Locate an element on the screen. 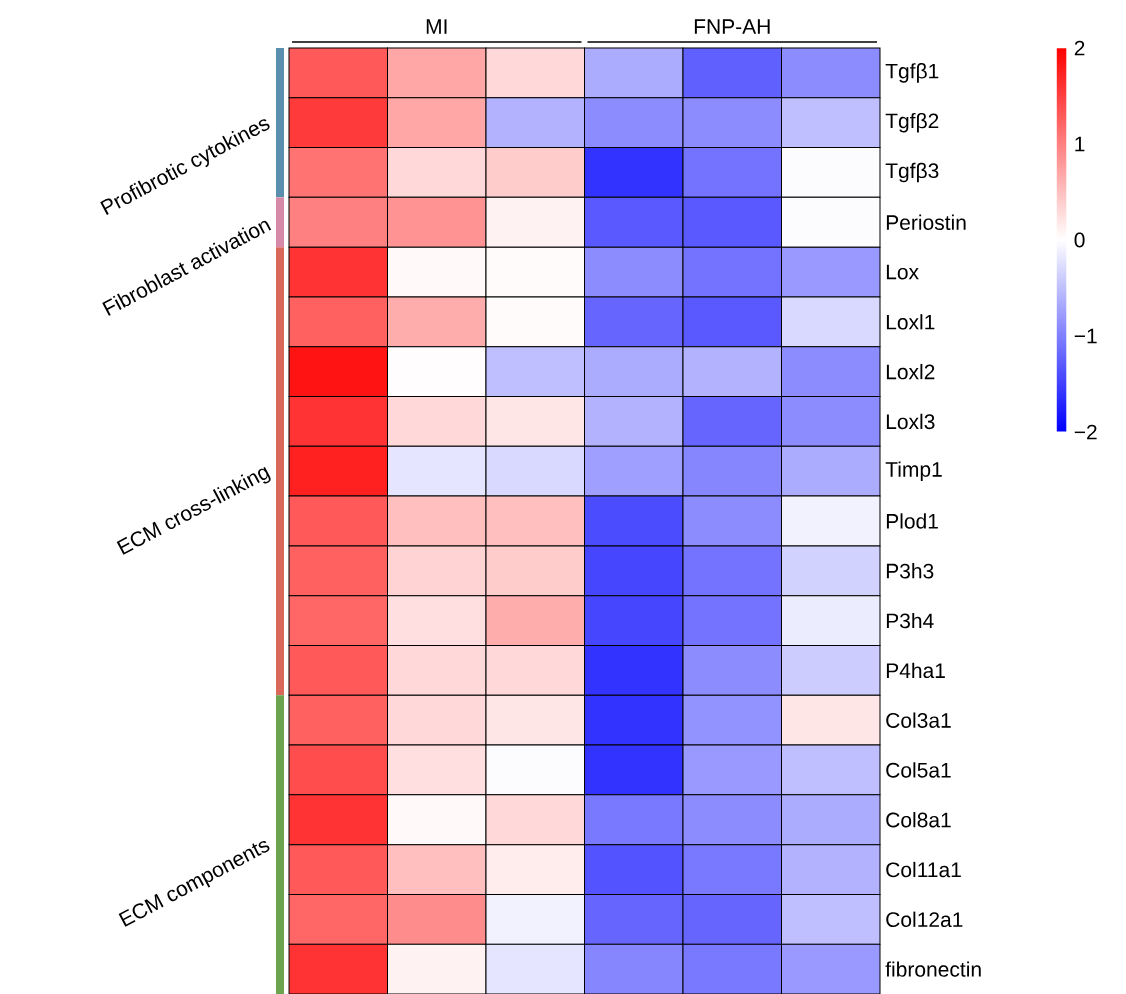 The width and height of the screenshot is (1126, 994). y-tick-label: Lox is located at coordinates (902, 272).